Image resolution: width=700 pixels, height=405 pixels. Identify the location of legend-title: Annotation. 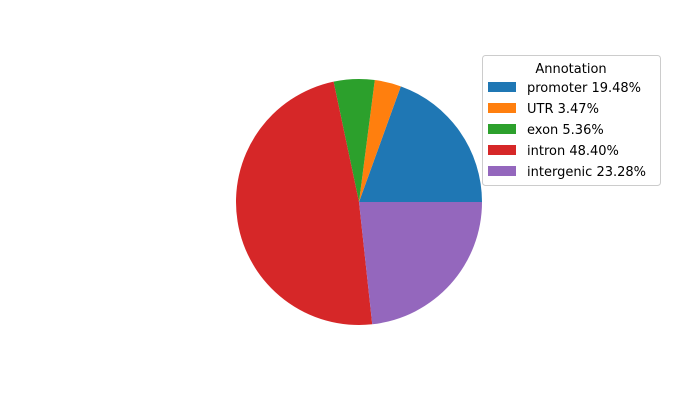
(570, 69).